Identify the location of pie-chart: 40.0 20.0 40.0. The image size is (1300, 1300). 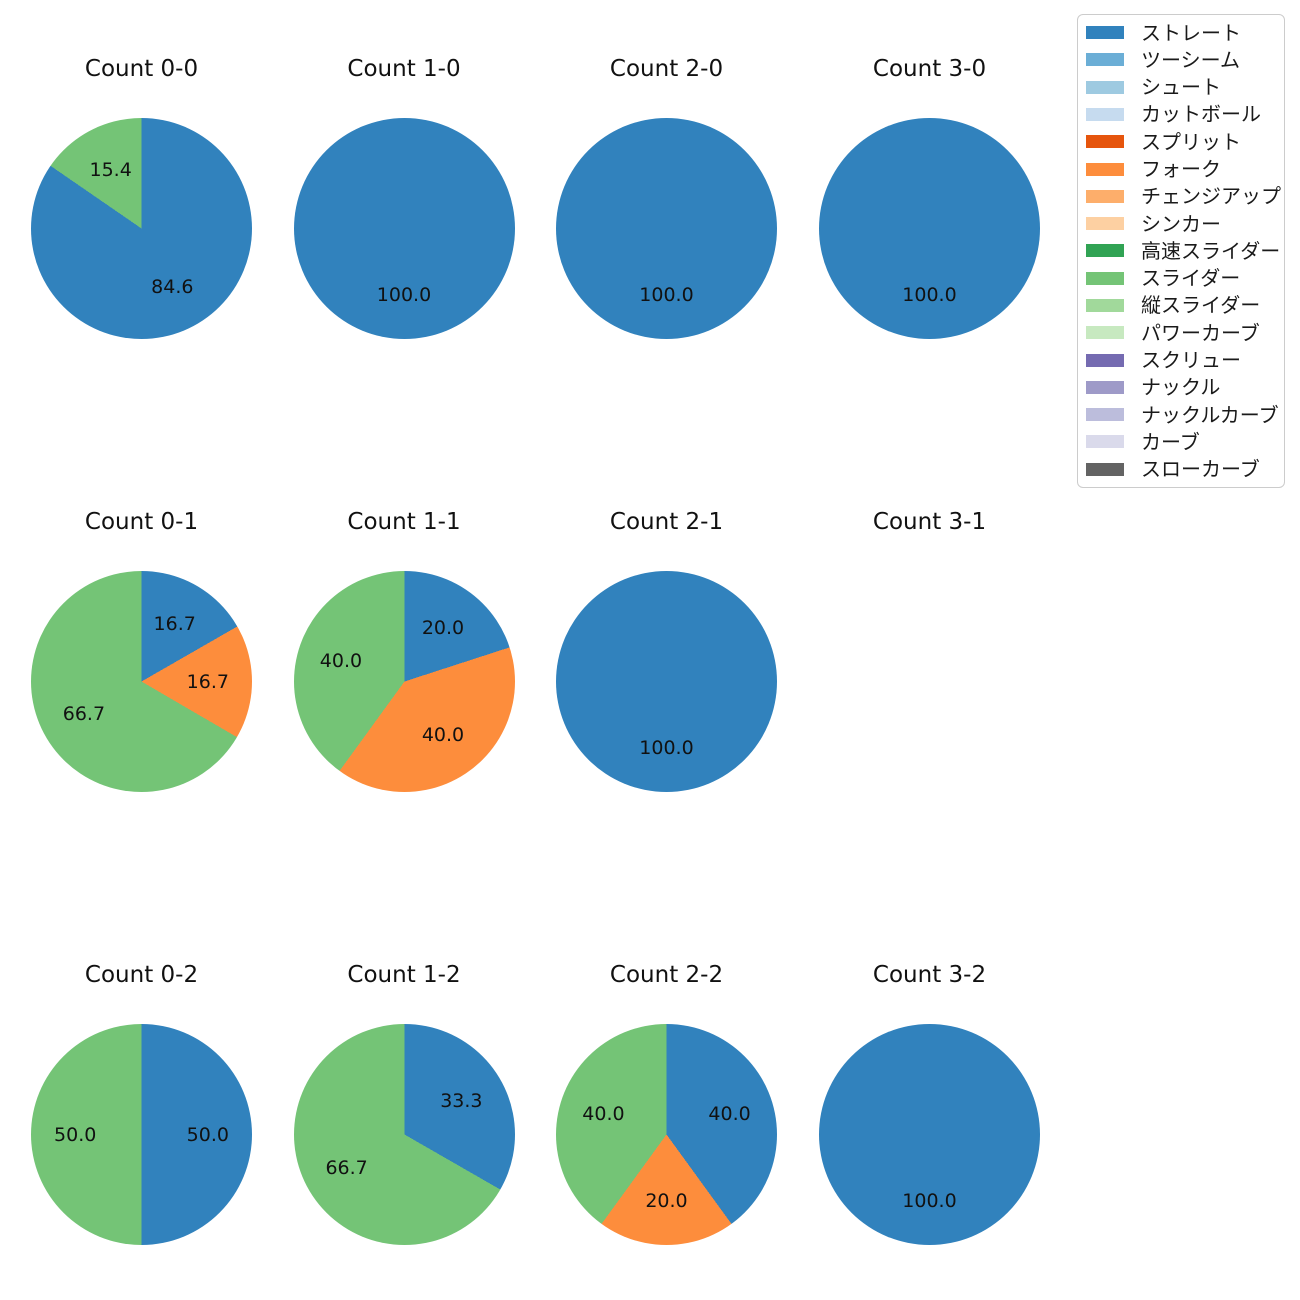
(666, 1134).